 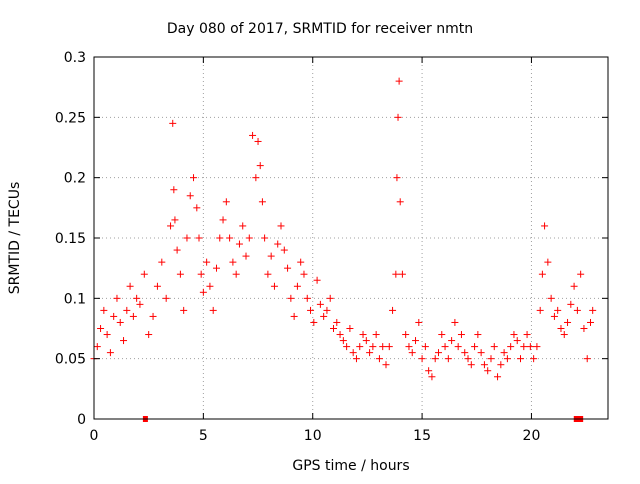 What do you see at coordinates (313, 436) in the screenshot?
I see `x-tick-label: 10` at bounding box center [313, 436].